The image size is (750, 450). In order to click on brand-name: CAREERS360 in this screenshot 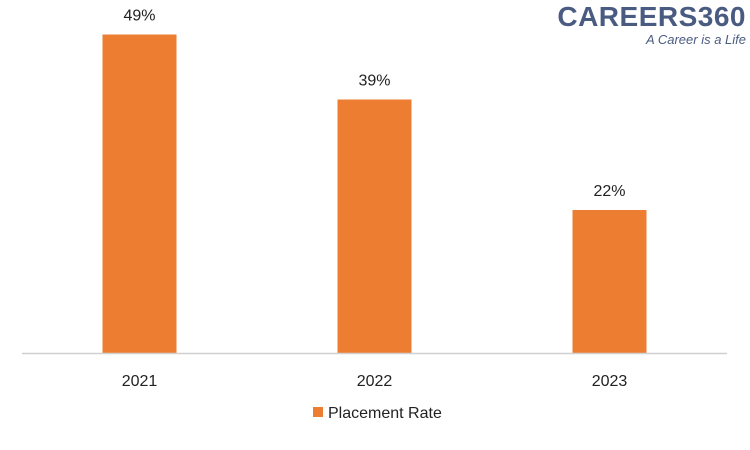, I will do `click(651, 16)`.